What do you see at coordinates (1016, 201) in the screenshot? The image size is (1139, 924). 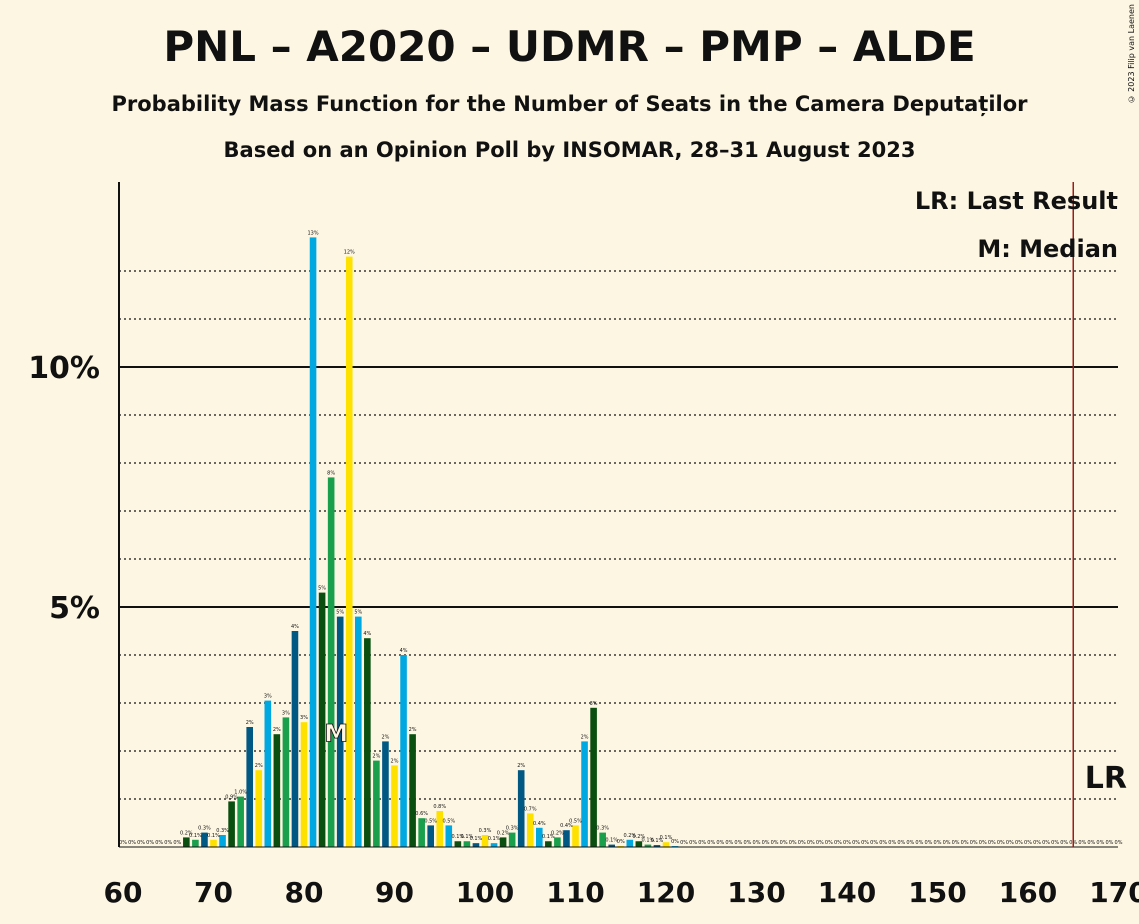 I see `legend-last-result: LR: Last Result` at bounding box center [1016, 201].